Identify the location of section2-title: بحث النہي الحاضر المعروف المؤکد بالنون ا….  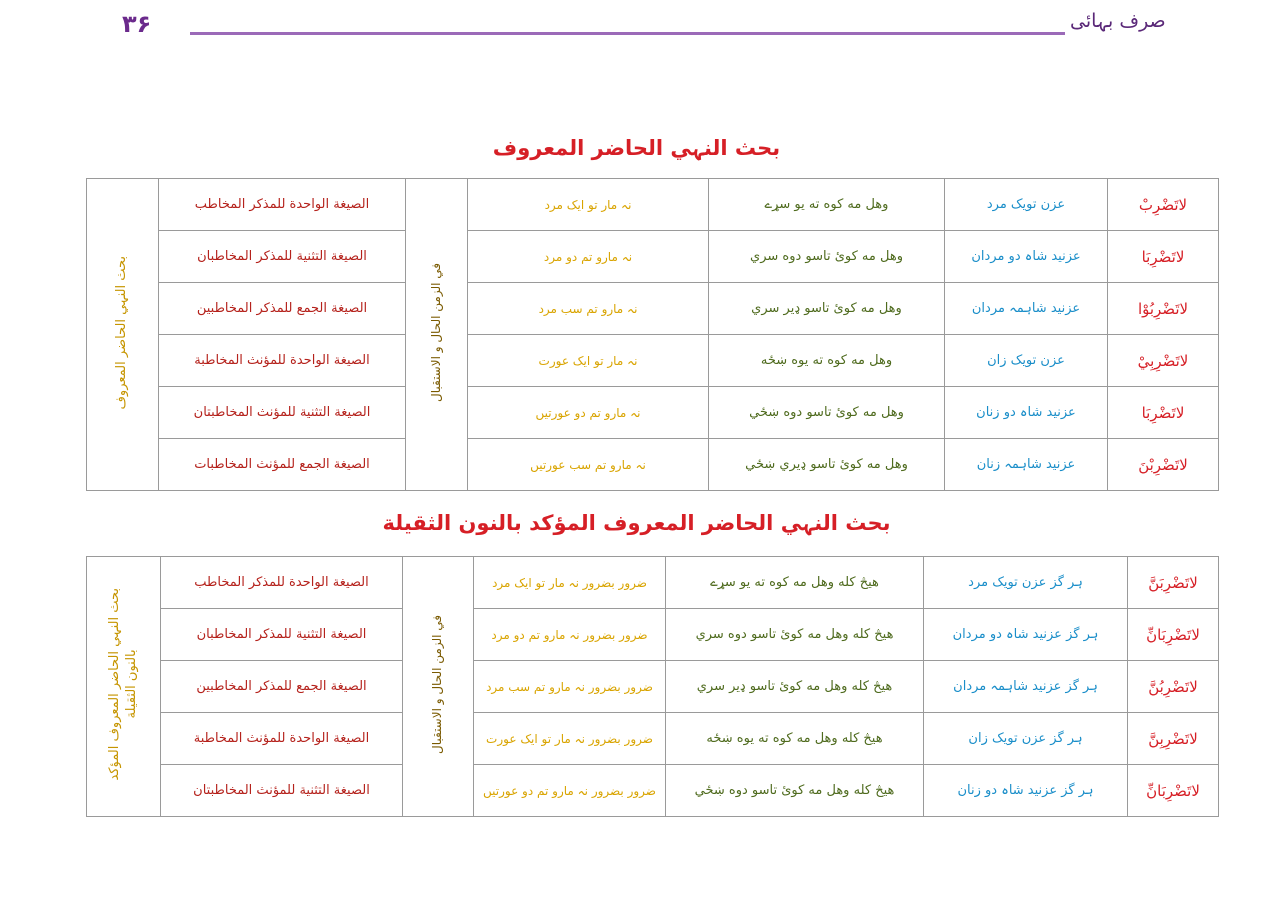
(636, 523).